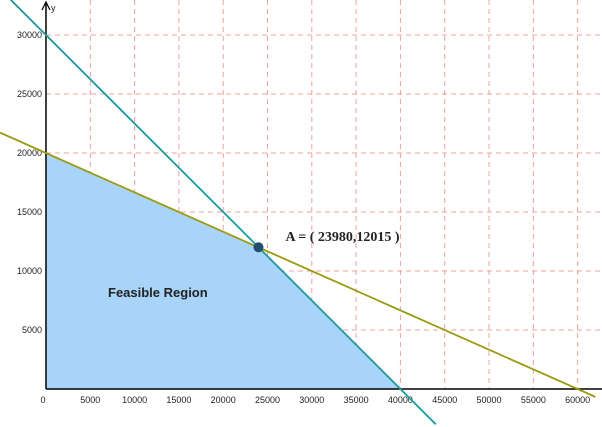 This screenshot has width=602, height=427. What do you see at coordinates (42, 400) in the screenshot?
I see `x-tick-label: 0` at bounding box center [42, 400].